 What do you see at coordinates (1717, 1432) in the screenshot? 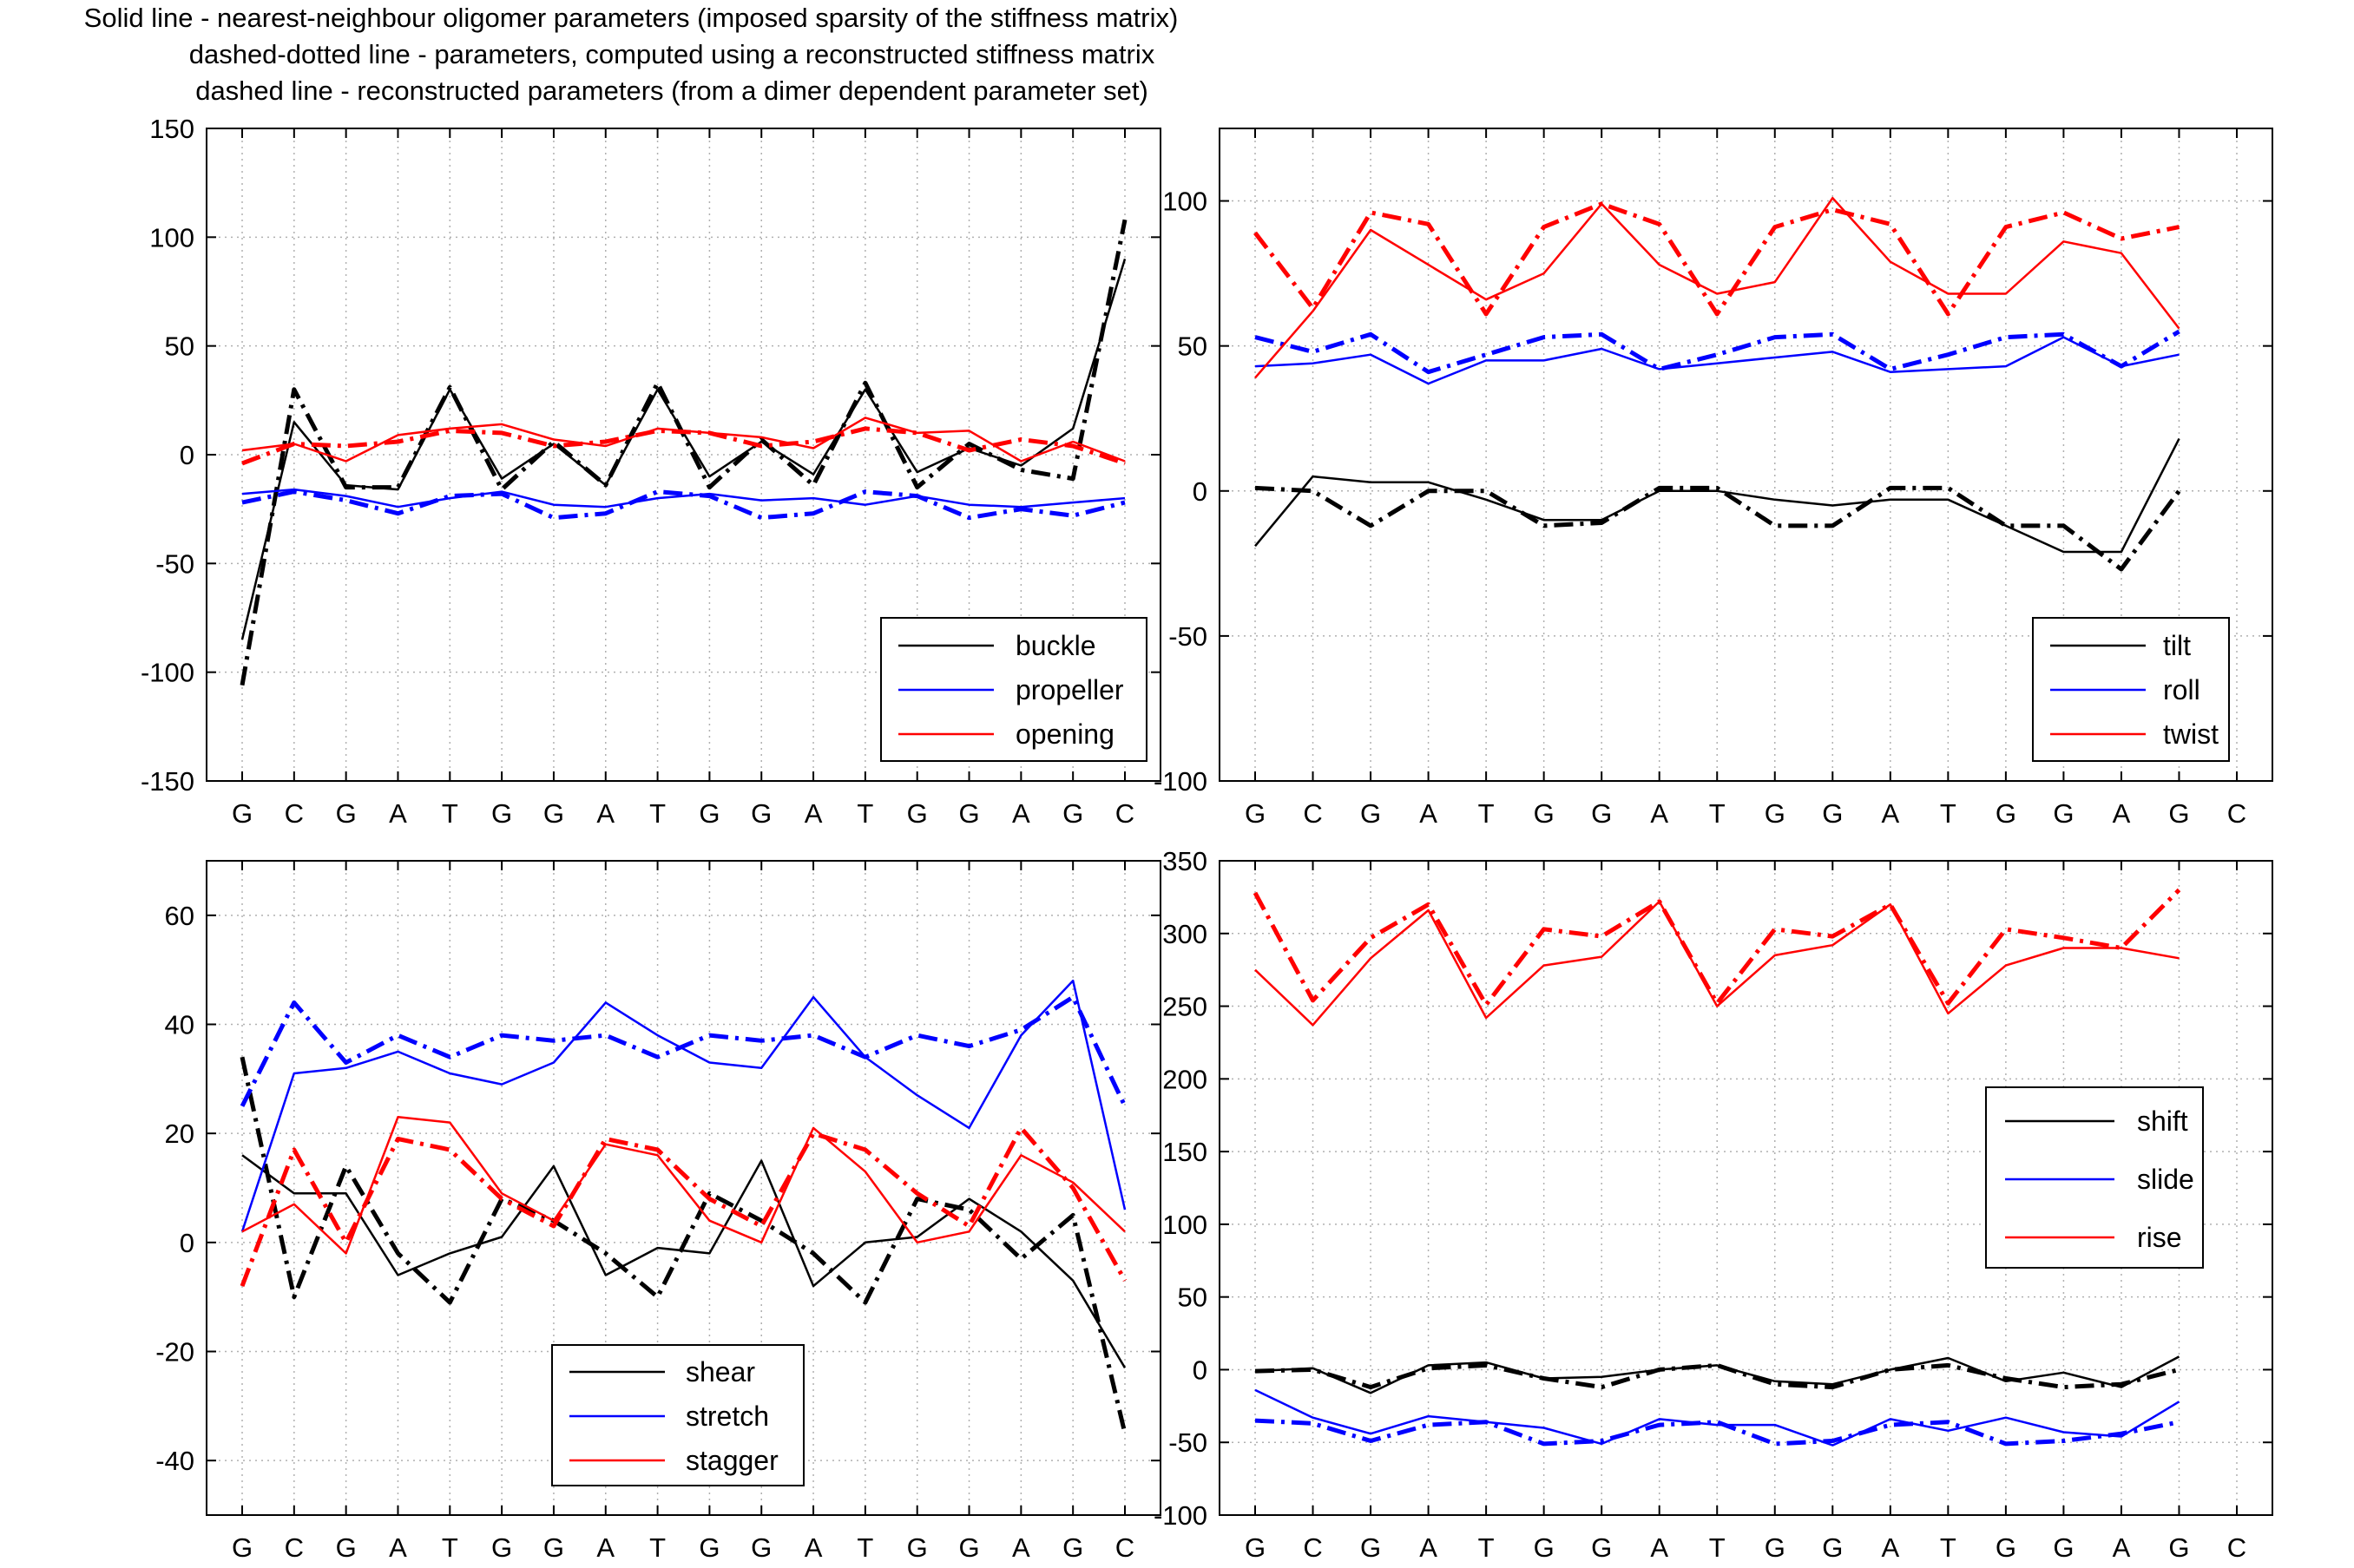
I see `series-line-slide-dashdot` at bounding box center [1717, 1432].